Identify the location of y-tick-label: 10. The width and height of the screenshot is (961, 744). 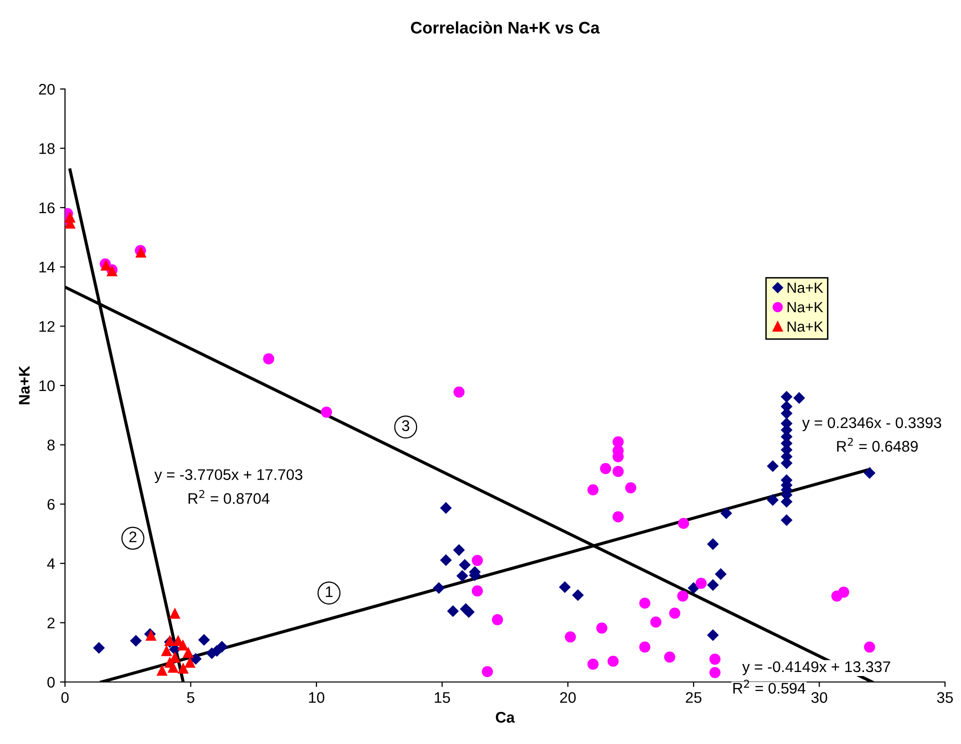
(47, 386).